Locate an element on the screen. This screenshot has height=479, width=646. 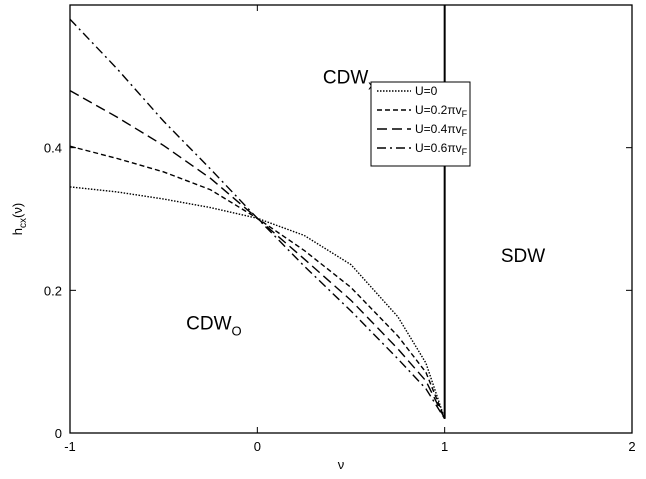
legend-box is located at coordinates (420, 124).